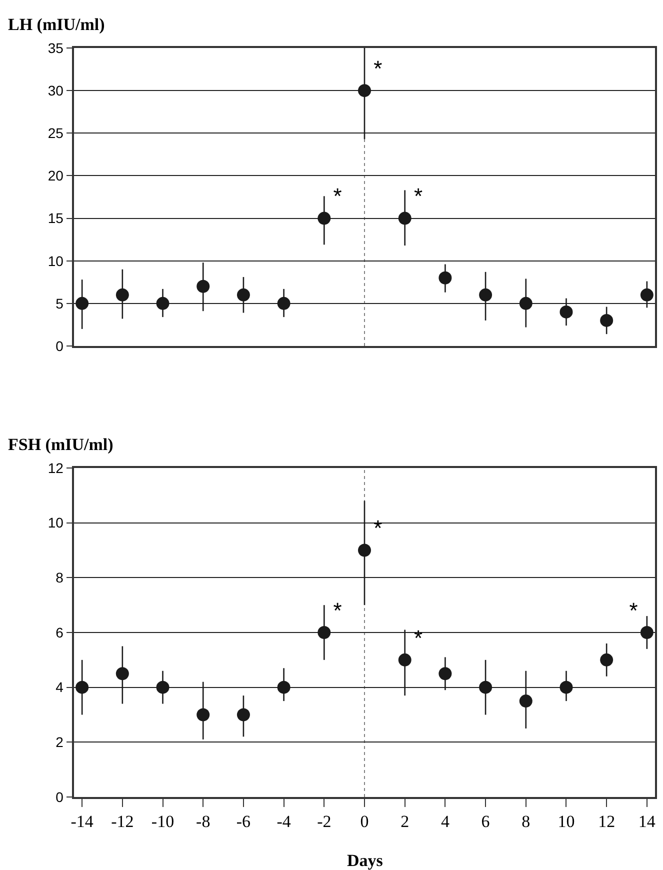  Describe the element at coordinates (56, 24) in the screenshot. I see `y-axis-title: LH (mIU/ml)` at that location.